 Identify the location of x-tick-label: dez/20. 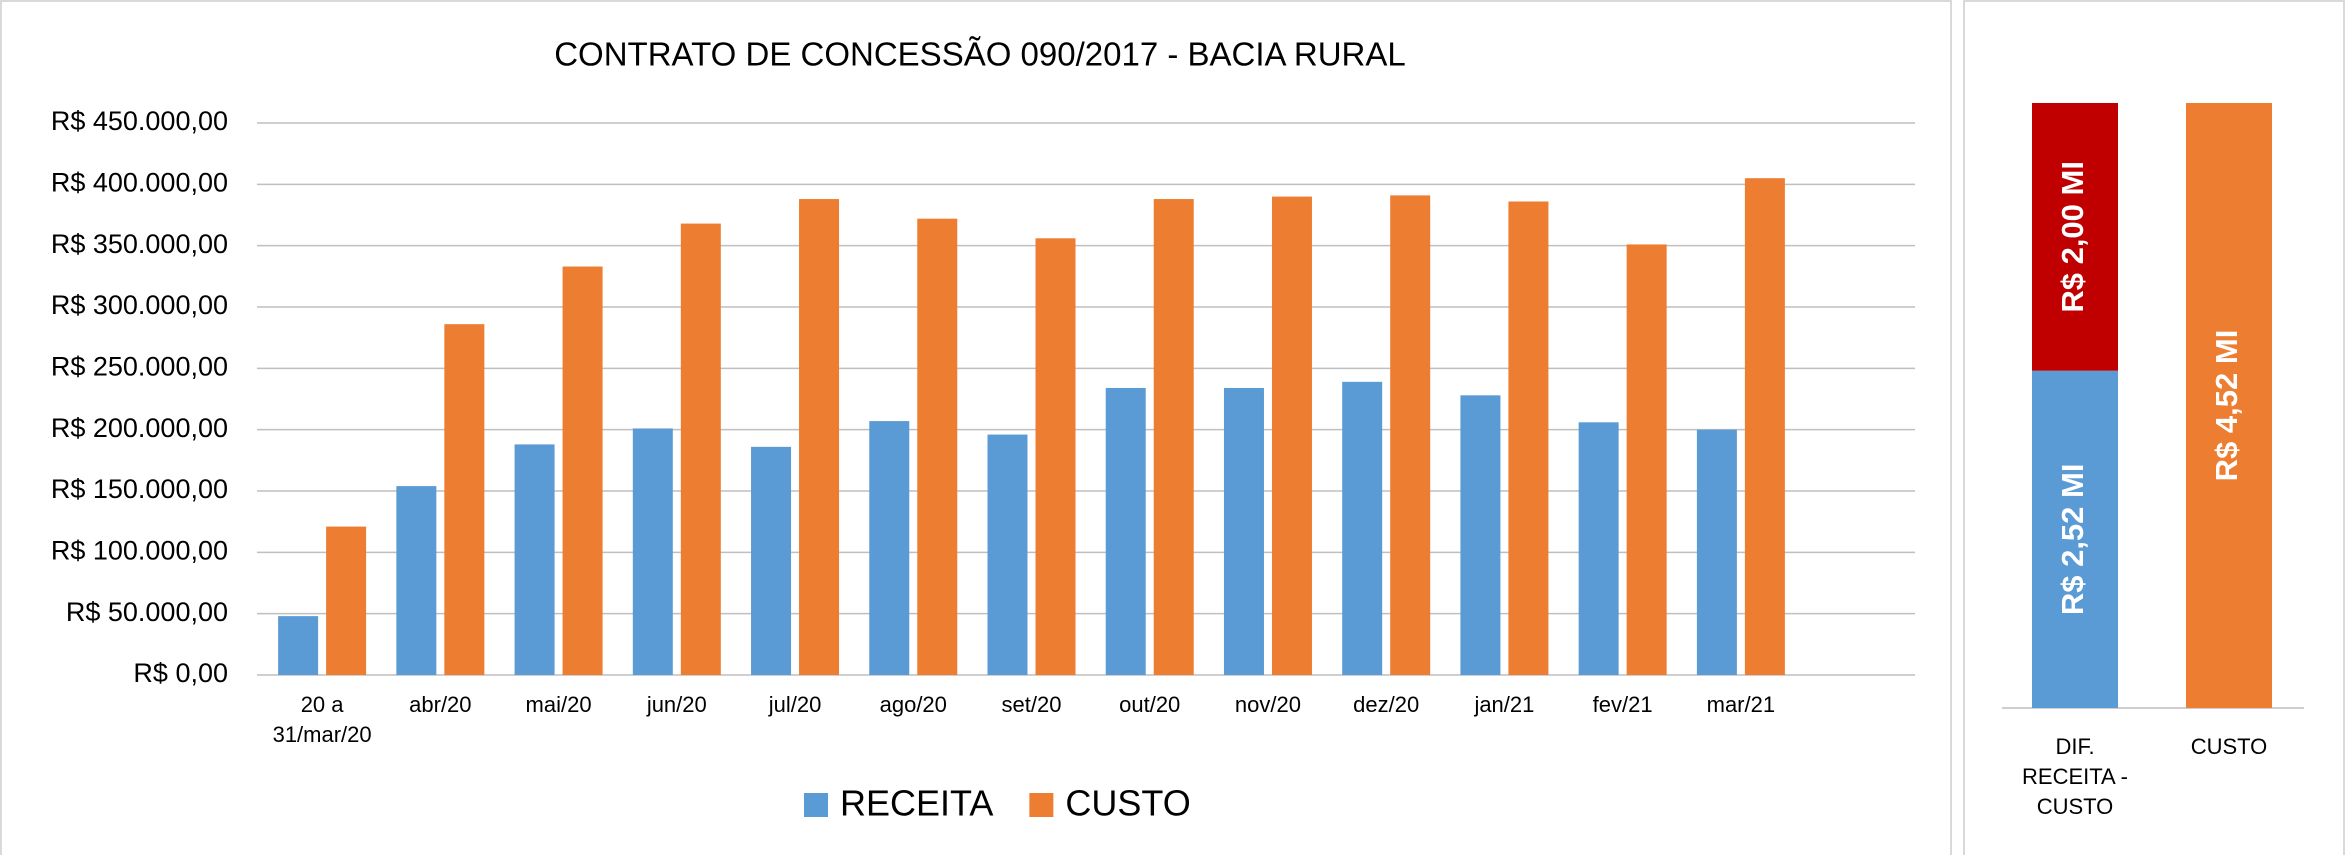
(1386, 704).